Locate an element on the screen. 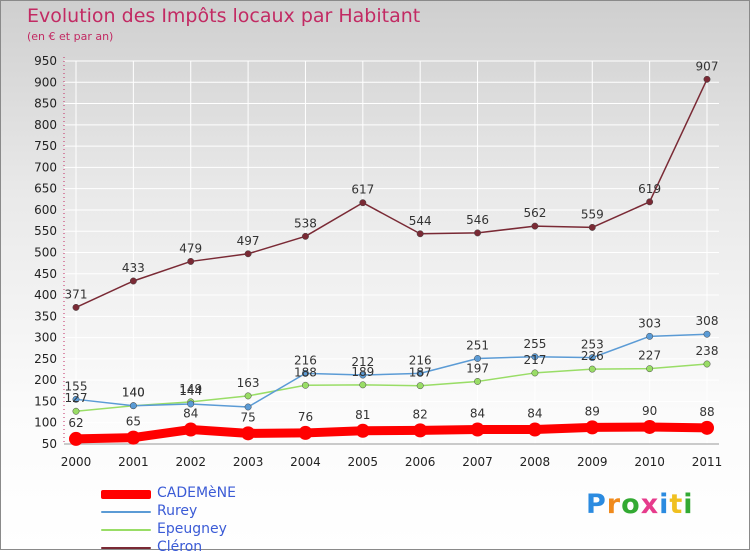  data-label: 82 is located at coordinates (420, 414).